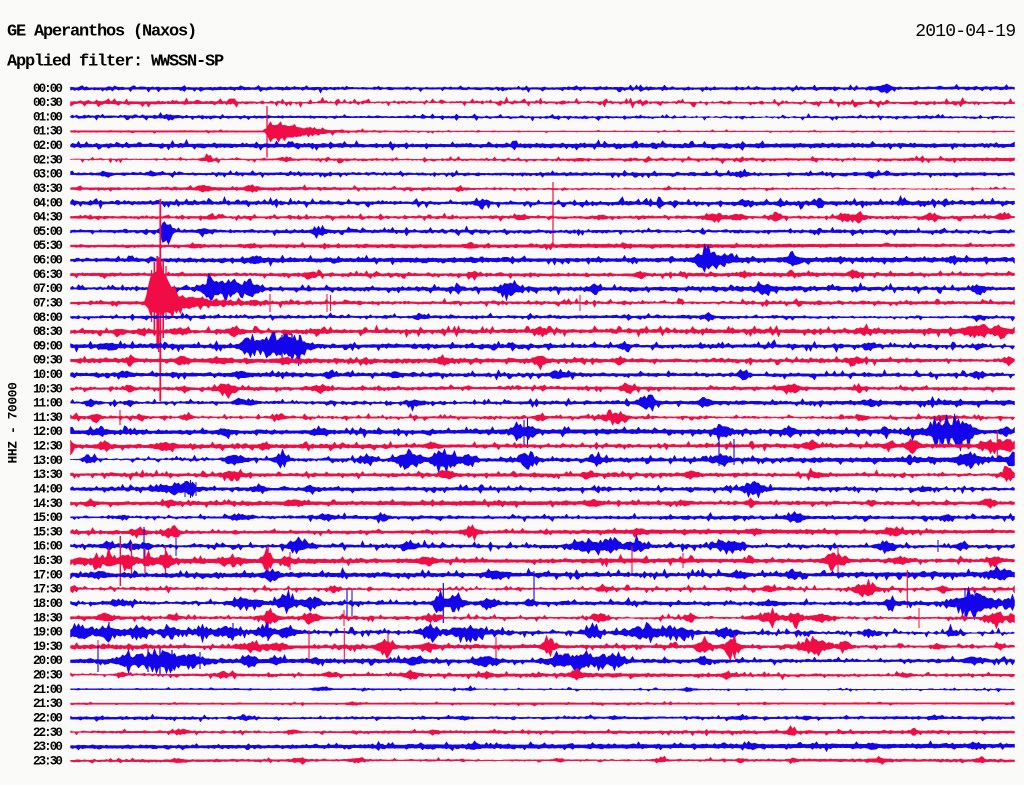 This screenshot has width=1024, height=785. I want to click on svg-text: 05:00, so click(47, 232).